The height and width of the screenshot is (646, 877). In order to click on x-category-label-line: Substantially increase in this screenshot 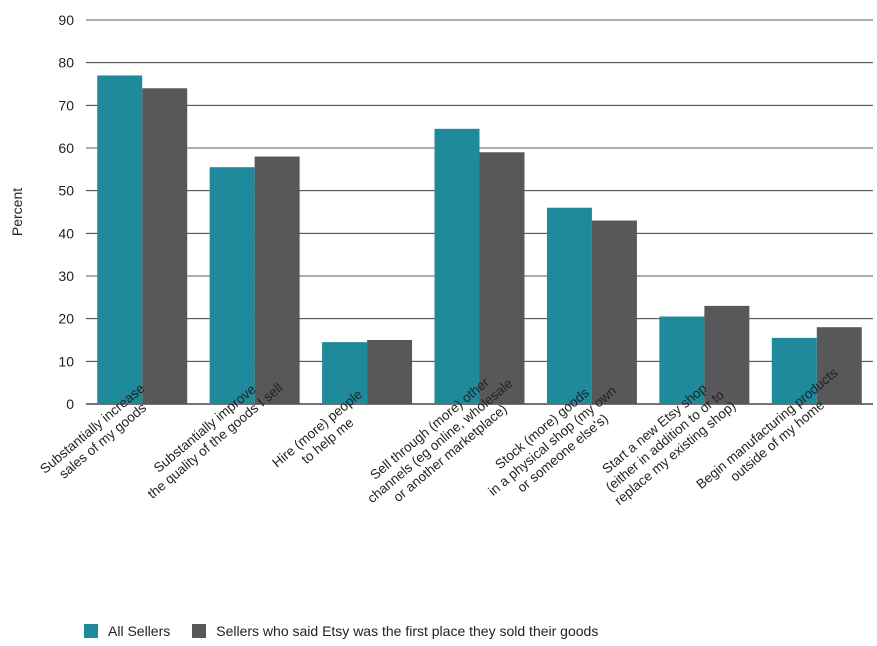, I will do `click(92, 429)`.